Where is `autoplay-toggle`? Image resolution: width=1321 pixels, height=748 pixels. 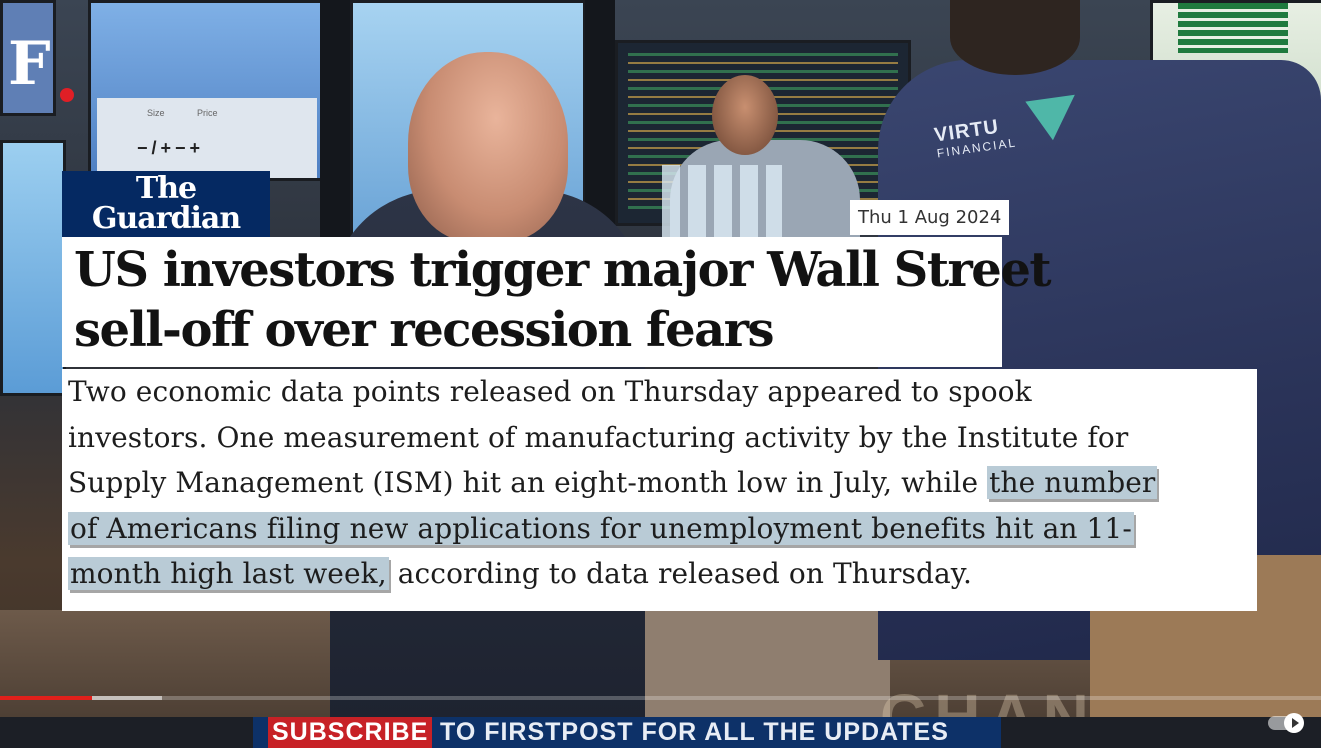 autoplay-toggle is located at coordinates (1286, 723).